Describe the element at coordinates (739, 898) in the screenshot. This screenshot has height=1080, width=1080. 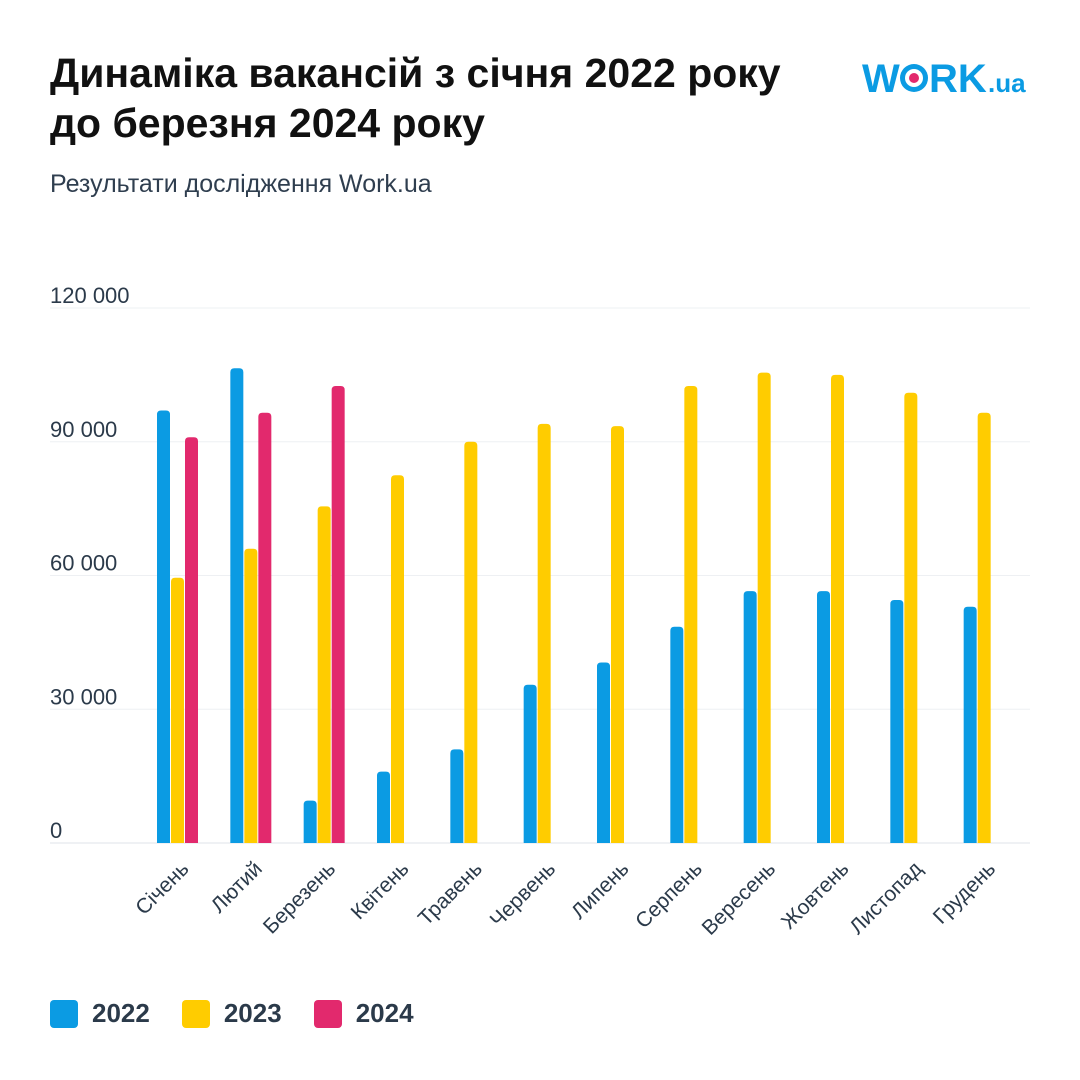
I see `x-tick-label: Вересень` at that location.